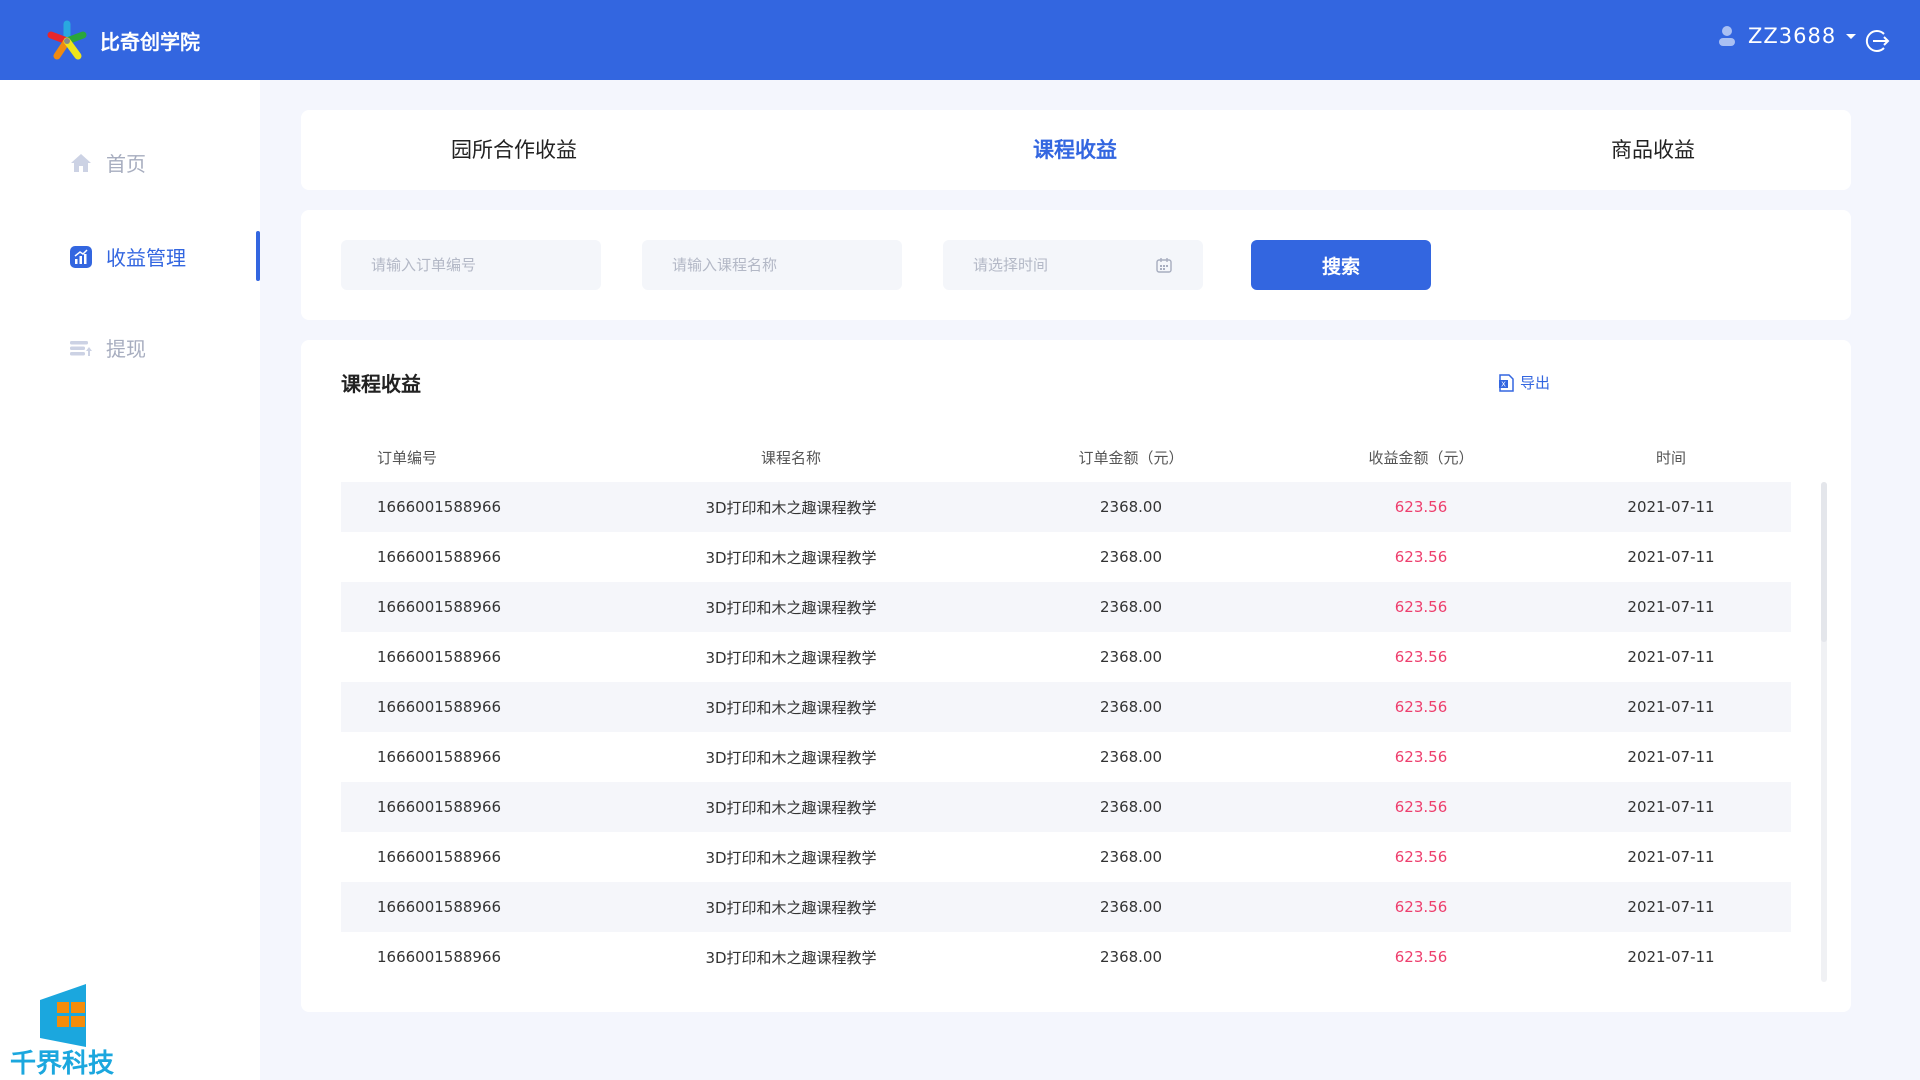 The width and height of the screenshot is (1920, 1080). I want to click on sidebar-item-withdraw: 提现, so click(108, 347).